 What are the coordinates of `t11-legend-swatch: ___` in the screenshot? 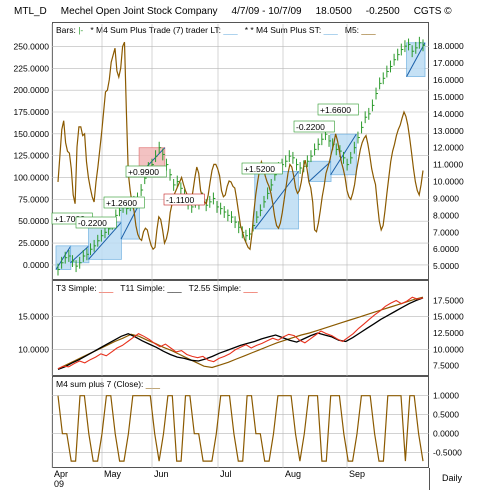 It's located at (174, 288).